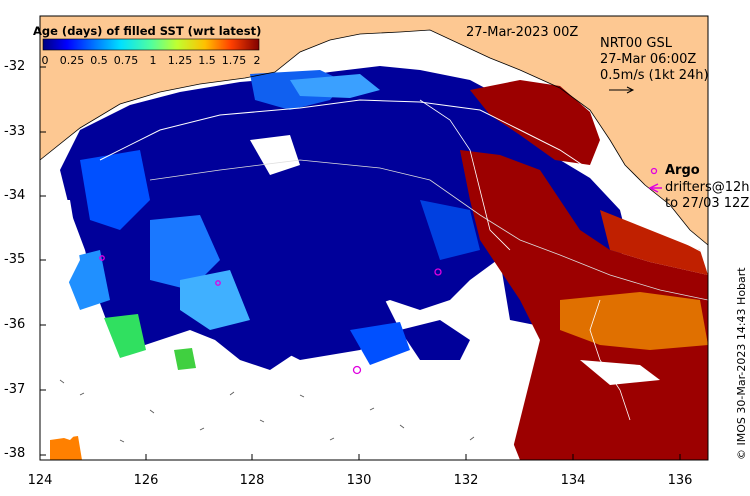 The width and height of the screenshot is (750, 496). What do you see at coordinates (707, 187) in the screenshot?
I see `drifters-label-line1: drifters@12h` at bounding box center [707, 187].